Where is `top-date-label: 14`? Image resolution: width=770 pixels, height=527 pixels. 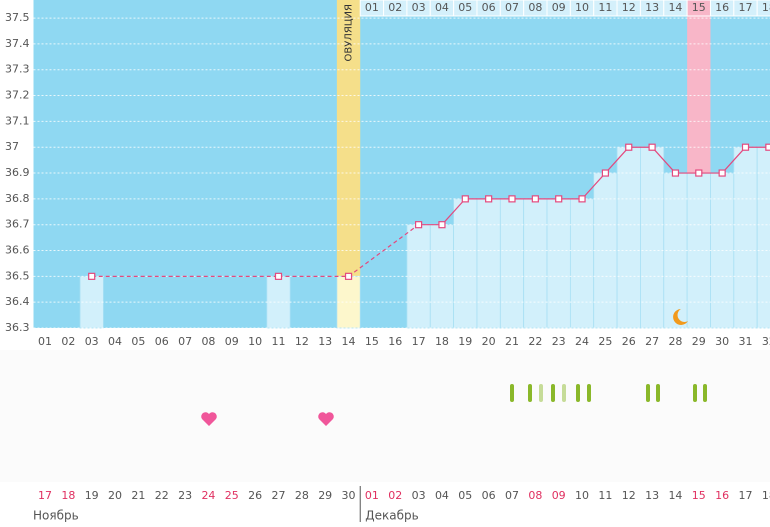 top-date-label: 14 is located at coordinates (675, 7).